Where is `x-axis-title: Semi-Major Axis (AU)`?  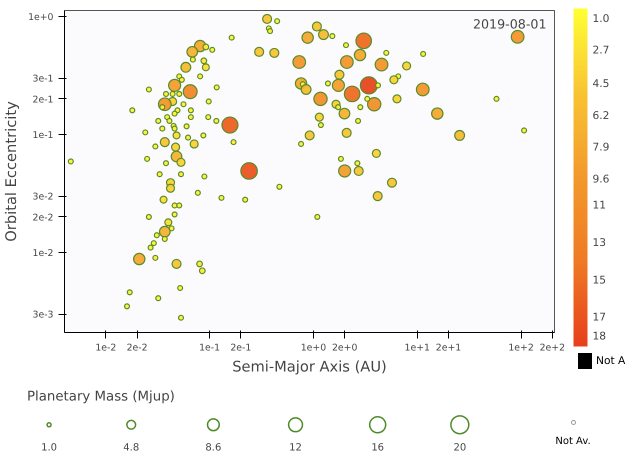 x-axis-title: Semi-Major Axis (AU) is located at coordinates (309, 367).